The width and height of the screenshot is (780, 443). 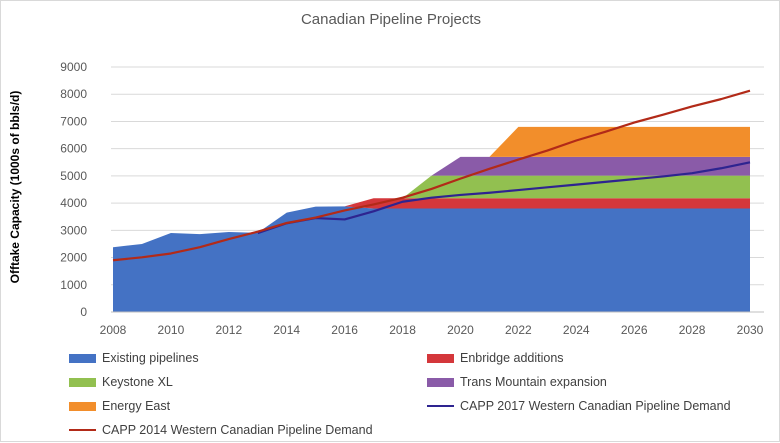 I want to click on y-tick-labels: 0 1000 2000 3000 4000 5000 6000 7000 8000 9000, so click(x=73, y=189).